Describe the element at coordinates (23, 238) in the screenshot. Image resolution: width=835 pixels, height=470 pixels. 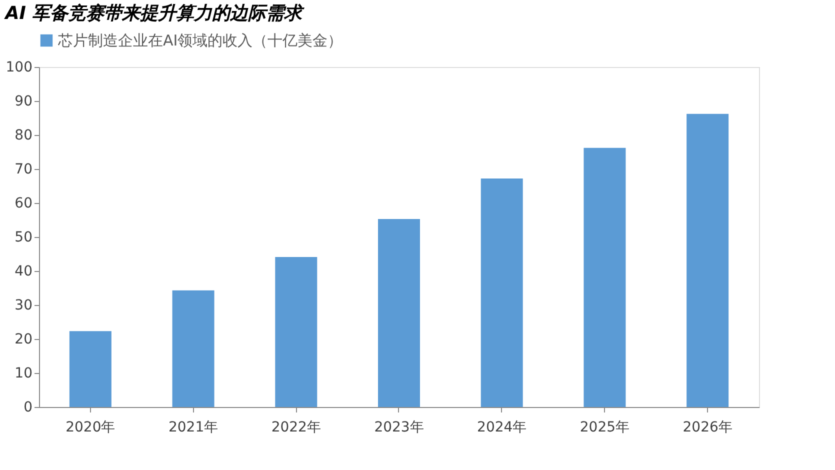
I see `y-tick-label: 50` at that location.